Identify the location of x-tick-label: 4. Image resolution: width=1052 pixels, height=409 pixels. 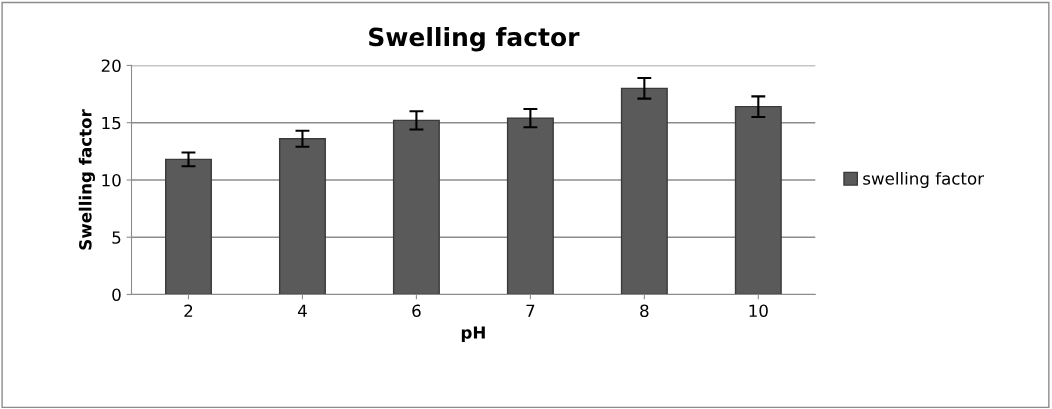
(302, 310).